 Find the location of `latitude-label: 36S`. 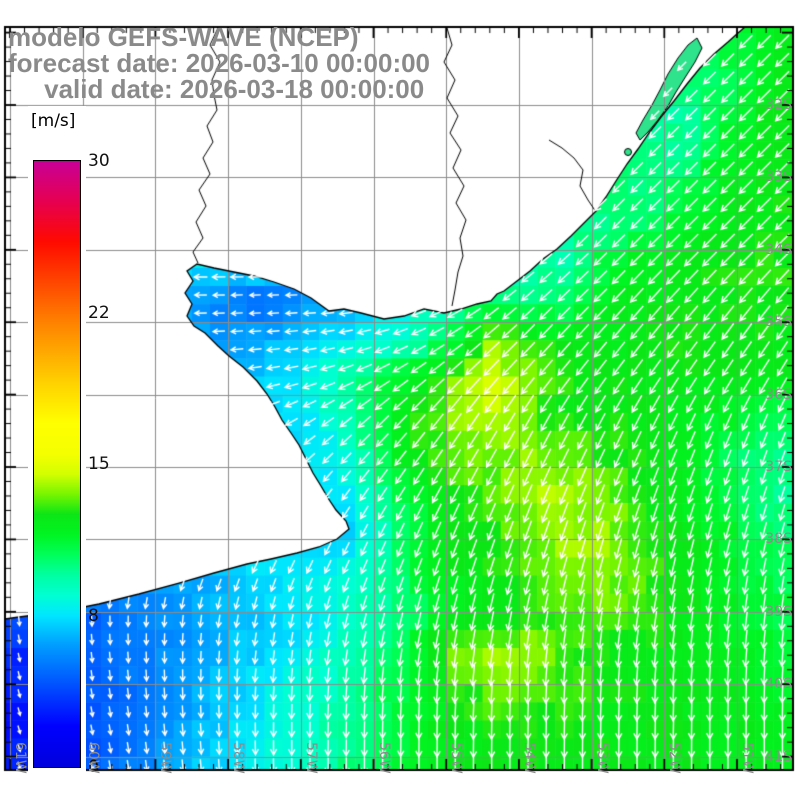

latitude-label: 36S is located at coordinates (778, 394).